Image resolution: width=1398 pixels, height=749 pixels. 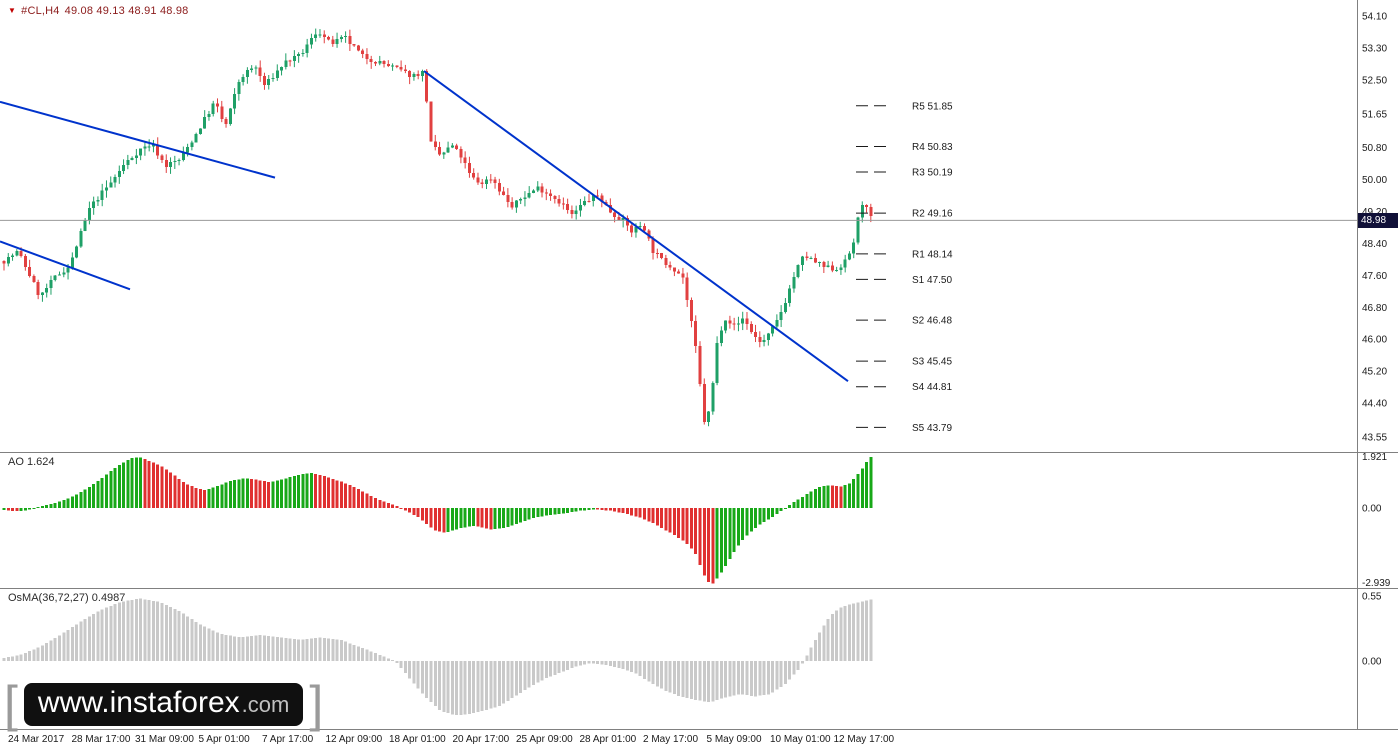 What do you see at coordinates (932, 362) in the screenshot?
I see `pivot-label: S3 45.45` at bounding box center [932, 362].